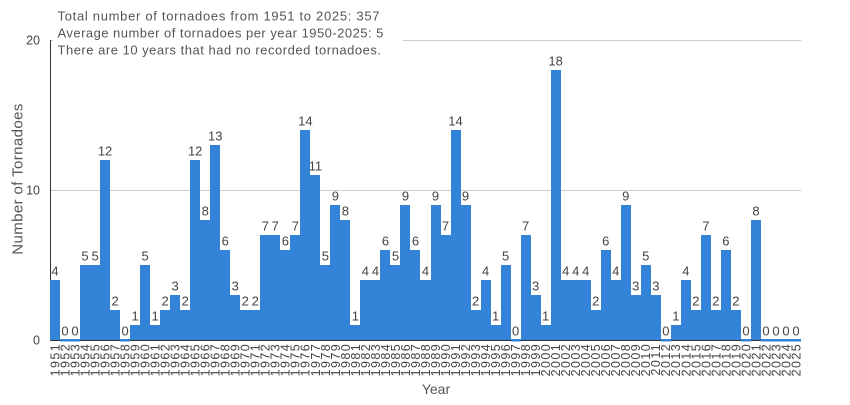 Image resolution: width=850 pixels, height=405 pixels. Describe the element at coordinates (296, 360) in the screenshot. I see `svg-text: 1975` at that location.